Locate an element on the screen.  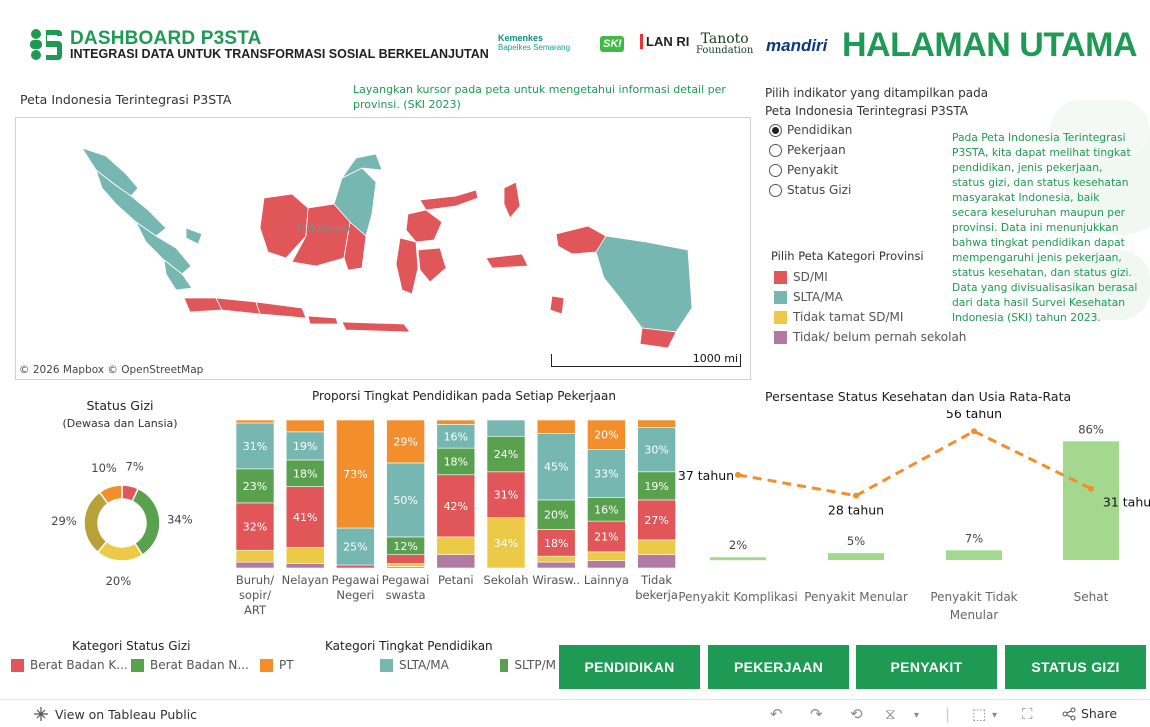
legend-item-tidak-tamat: Tidak tamat SD/MI is located at coordinates (838, 317).